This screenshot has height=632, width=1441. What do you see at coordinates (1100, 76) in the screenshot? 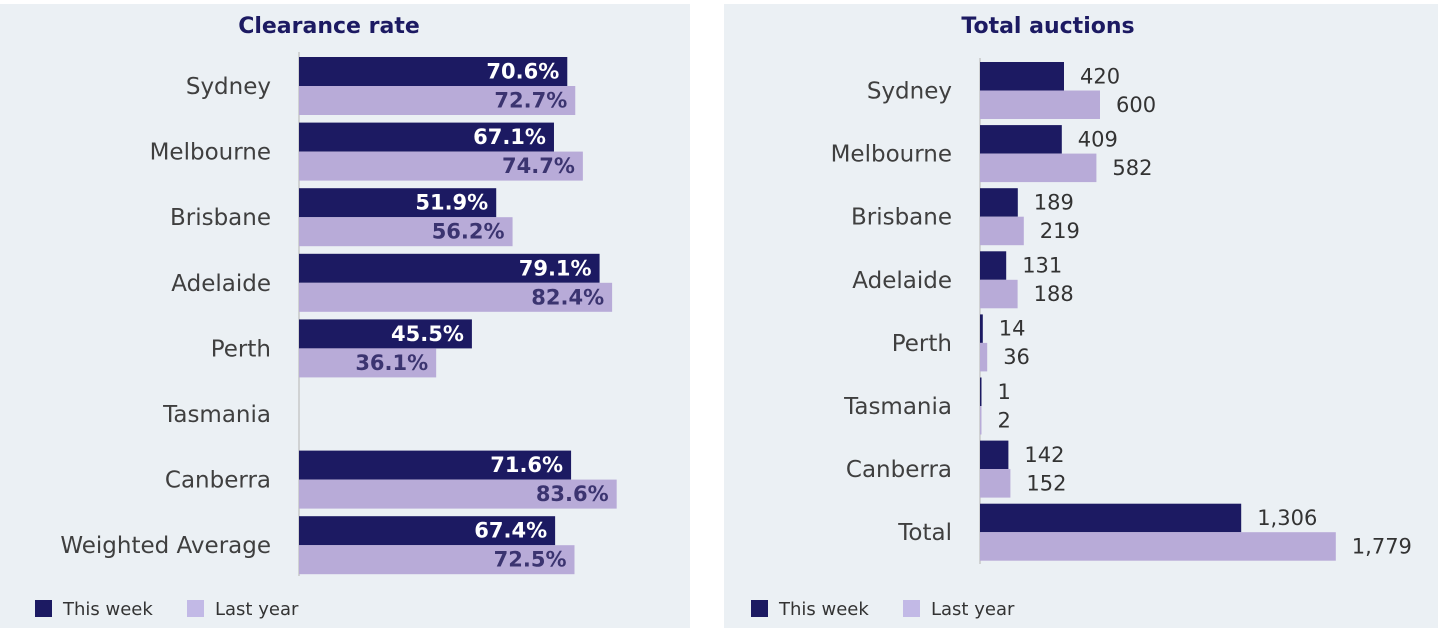
I see `data-label-this-week-sydney: 420` at bounding box center [1100, 76].